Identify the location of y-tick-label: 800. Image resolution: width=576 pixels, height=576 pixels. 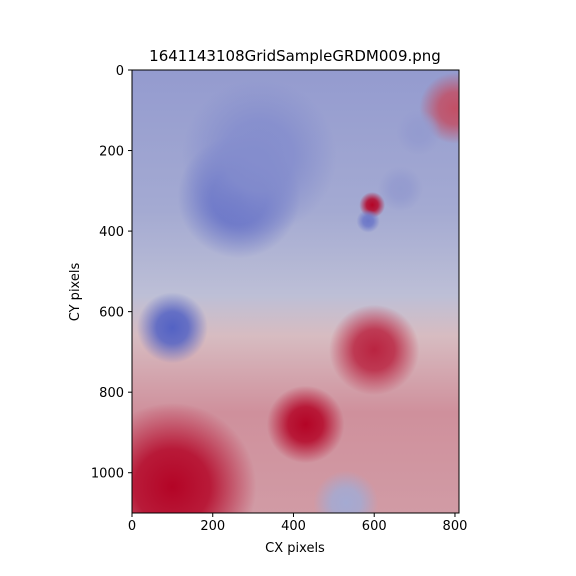
(111, 393).